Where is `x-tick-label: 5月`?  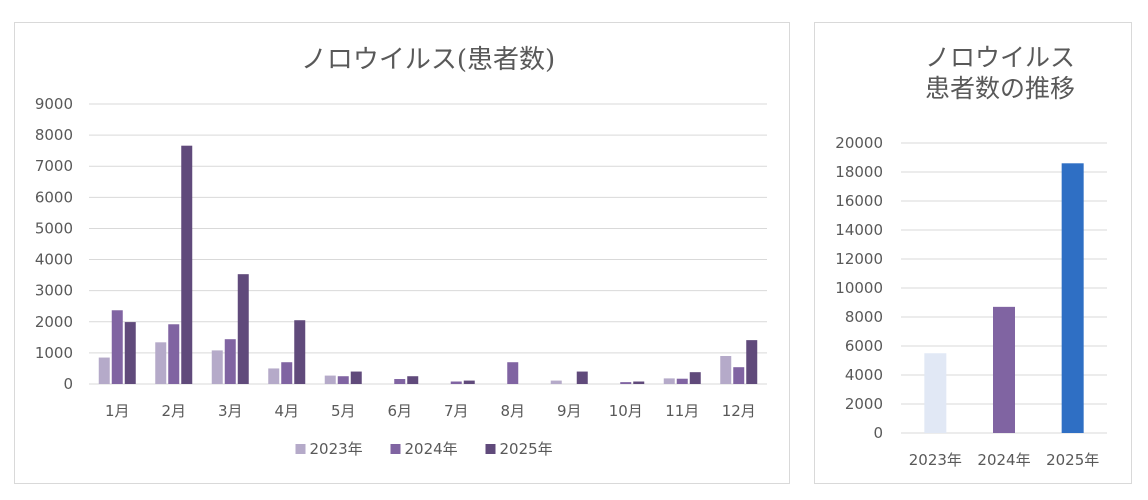
x-tick-label: 5月 is located at coordinates (343, 411).